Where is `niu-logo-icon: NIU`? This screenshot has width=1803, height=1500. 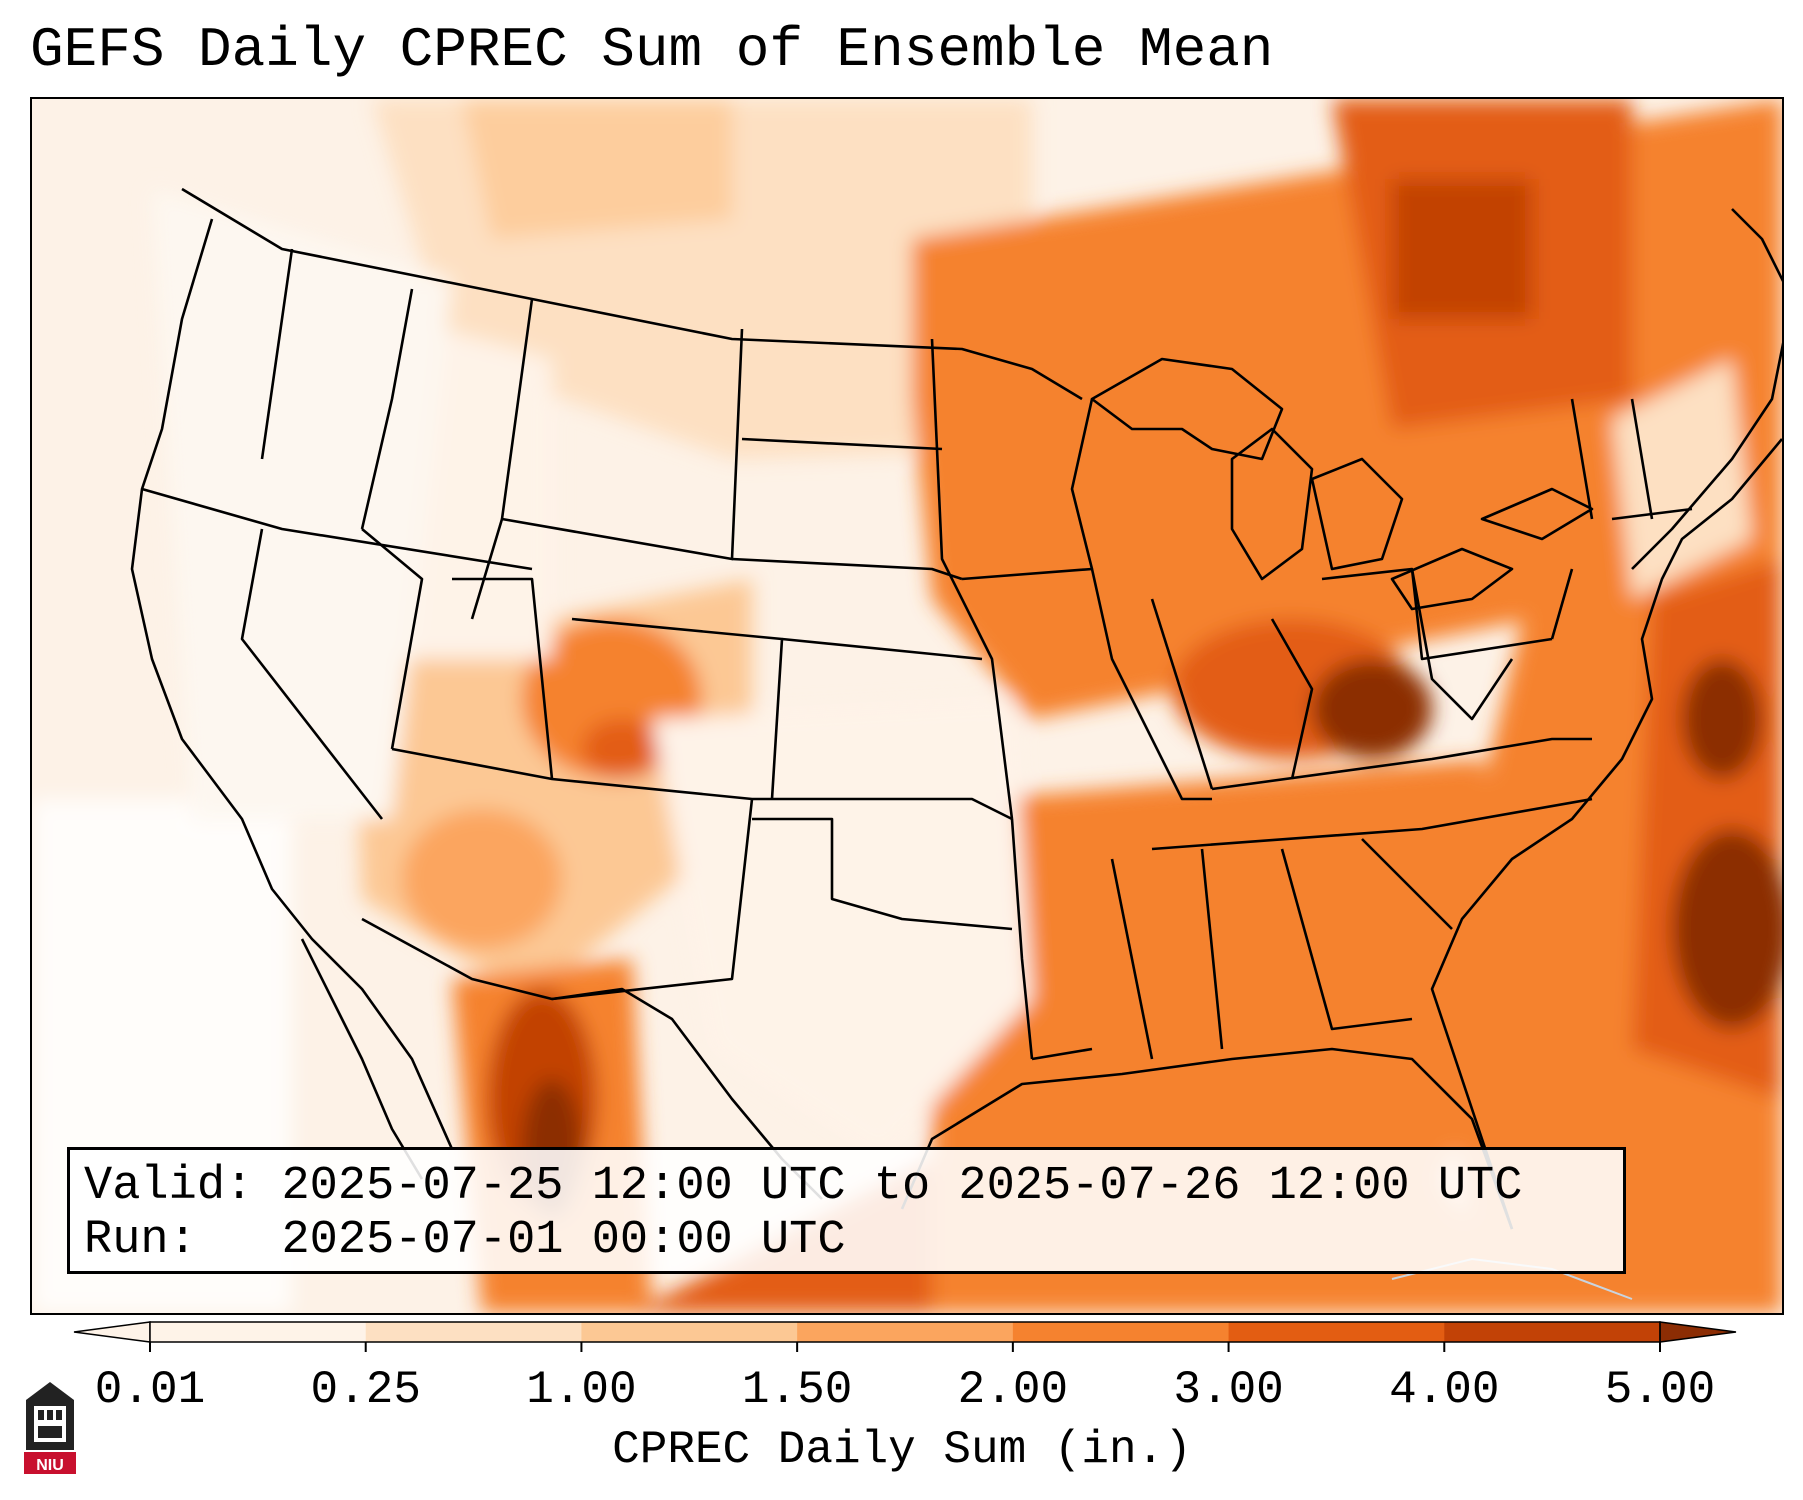
niu-logo-icon: NIU is located at coordinates (50, 1428).